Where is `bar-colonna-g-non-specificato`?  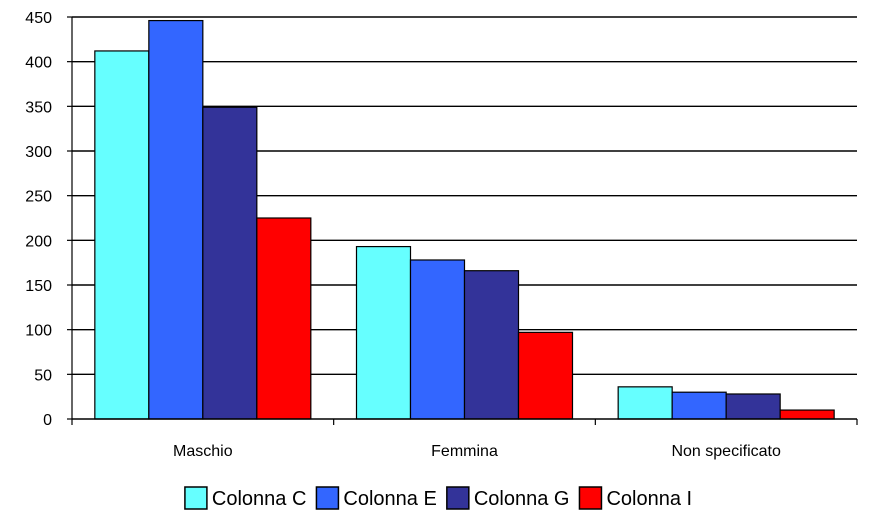
bar-colonna-g-non-specificato is located at coordinates (753, 406).